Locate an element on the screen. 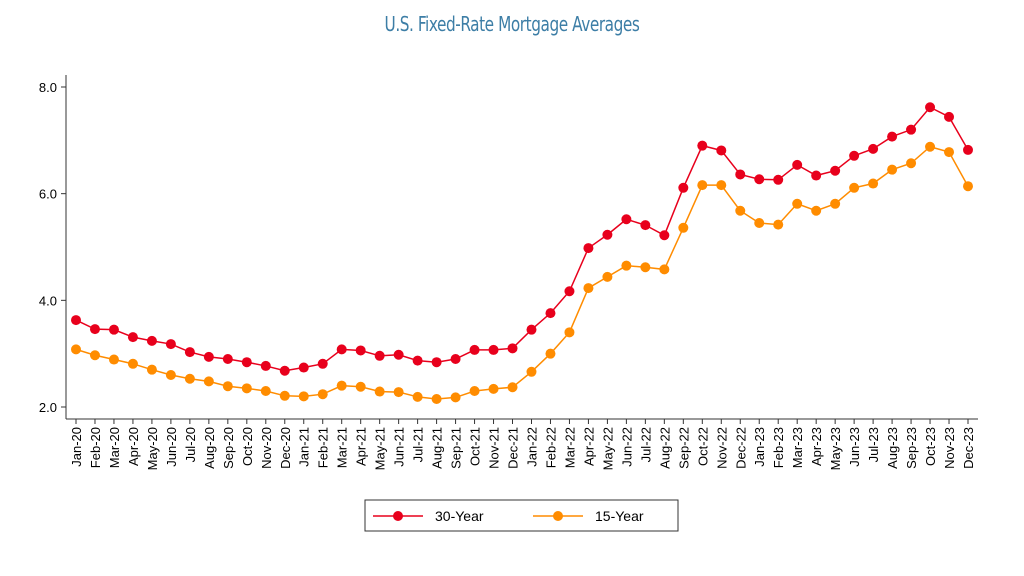 This screenshot has width=1024, height=576. x-tick-label: Mar-21 is located at coordinates (342, 447).